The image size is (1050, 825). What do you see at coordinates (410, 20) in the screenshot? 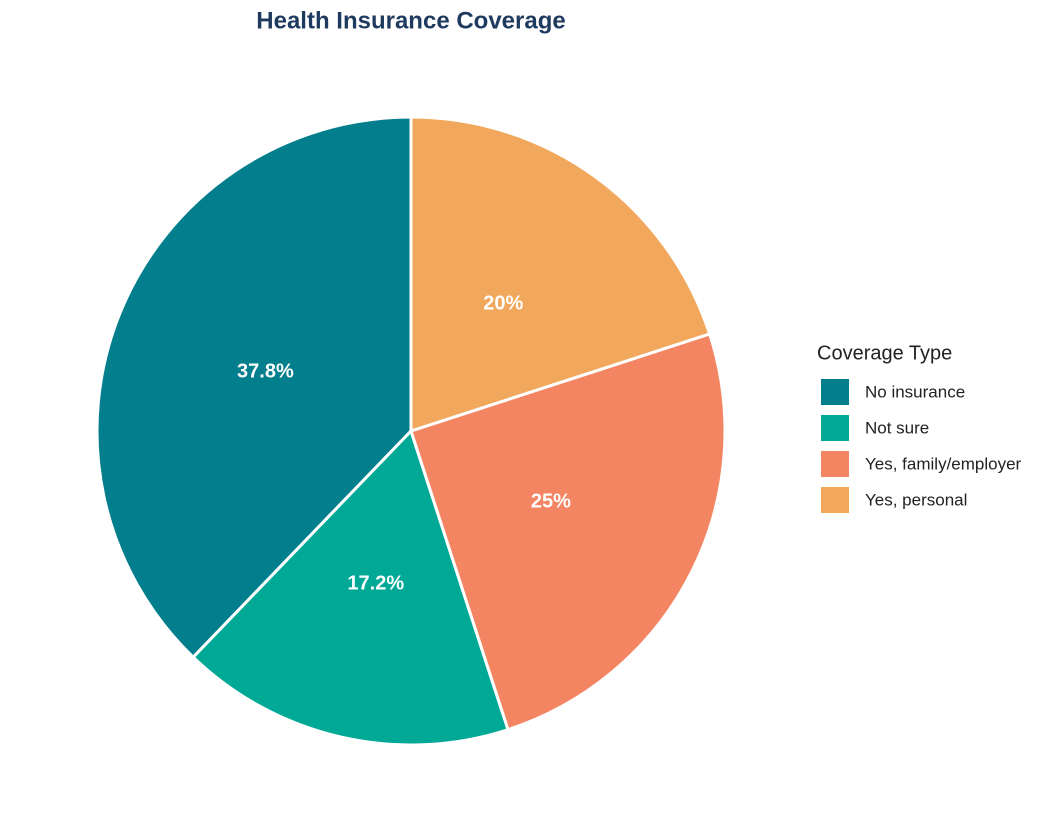
I see `chart-title: Health Insurance Coverage` at bounding box center [410, 20].